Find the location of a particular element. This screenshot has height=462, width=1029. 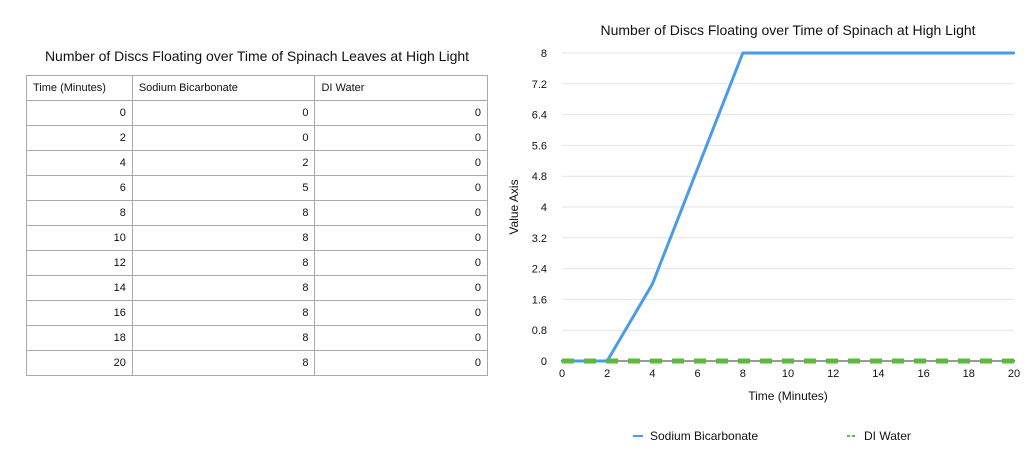

y-axis-label: Value Axis is located at coordinates (514, 206).